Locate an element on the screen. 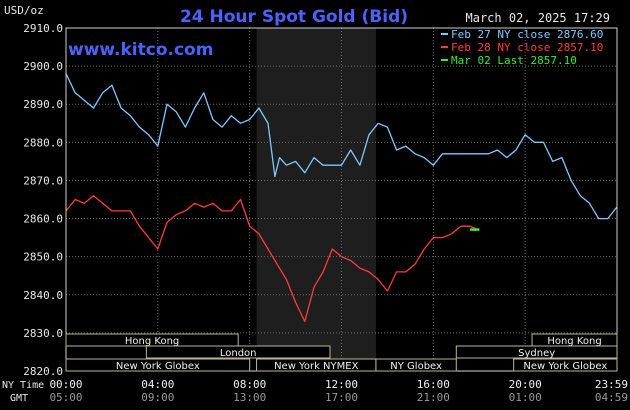 Image resolution: width=630 pixels, height=410 pixels. gmt-tick-label: 04:59 is located at coordinates (611, 397).